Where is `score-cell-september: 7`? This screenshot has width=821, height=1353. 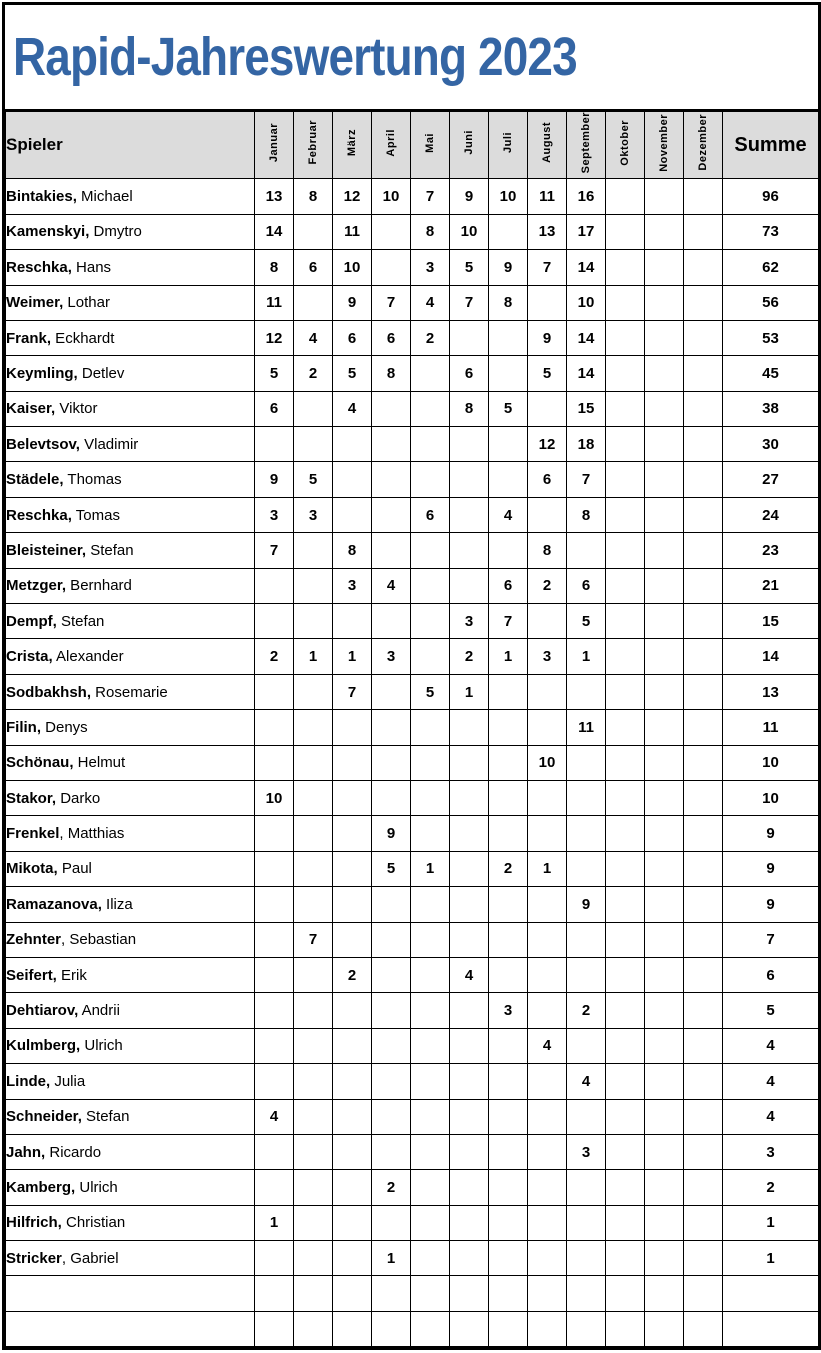
score-cell-september: 7 is located at coordinates (586, 479).